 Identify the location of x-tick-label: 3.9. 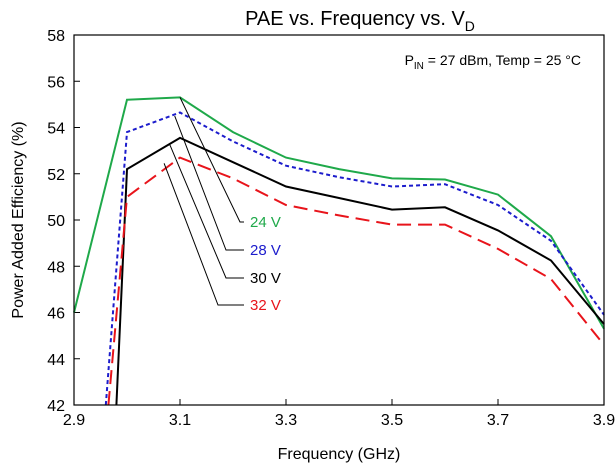
(604, 420).